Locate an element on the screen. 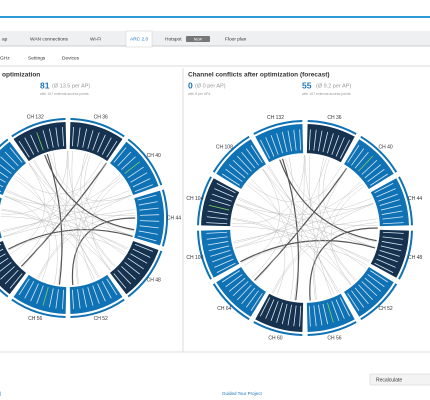 Image resolution: width=430 pixels, height=400 pixels. footer-link-fragment: | is located at coordinates (0, 393).